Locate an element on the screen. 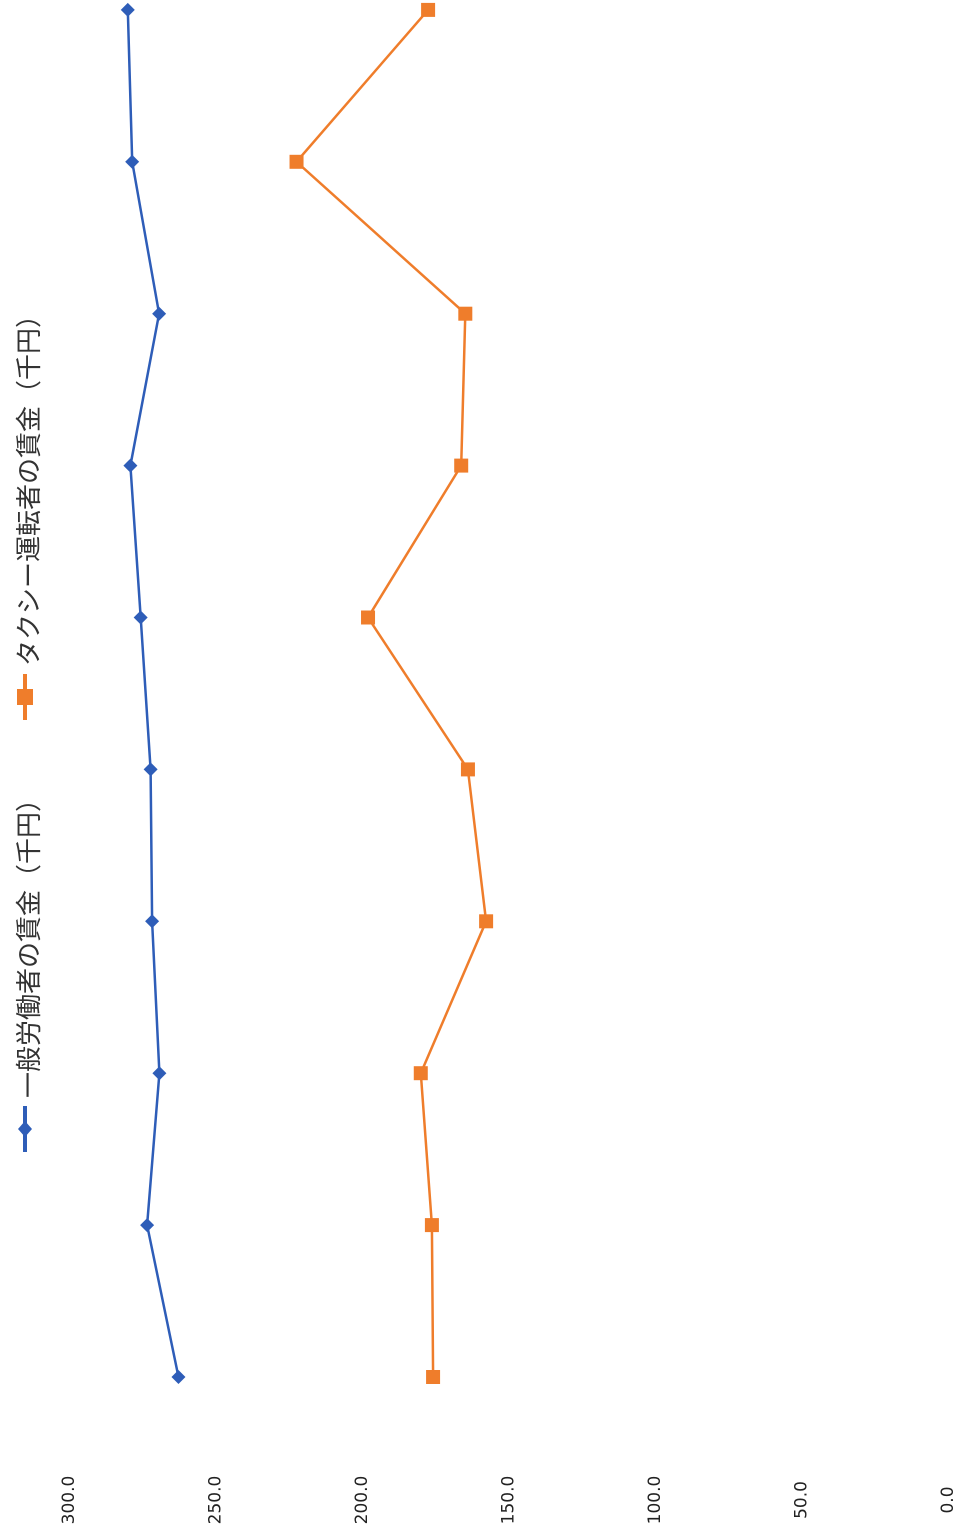  y-tick-label: 200.0 is located at coordinates (362, 1500).